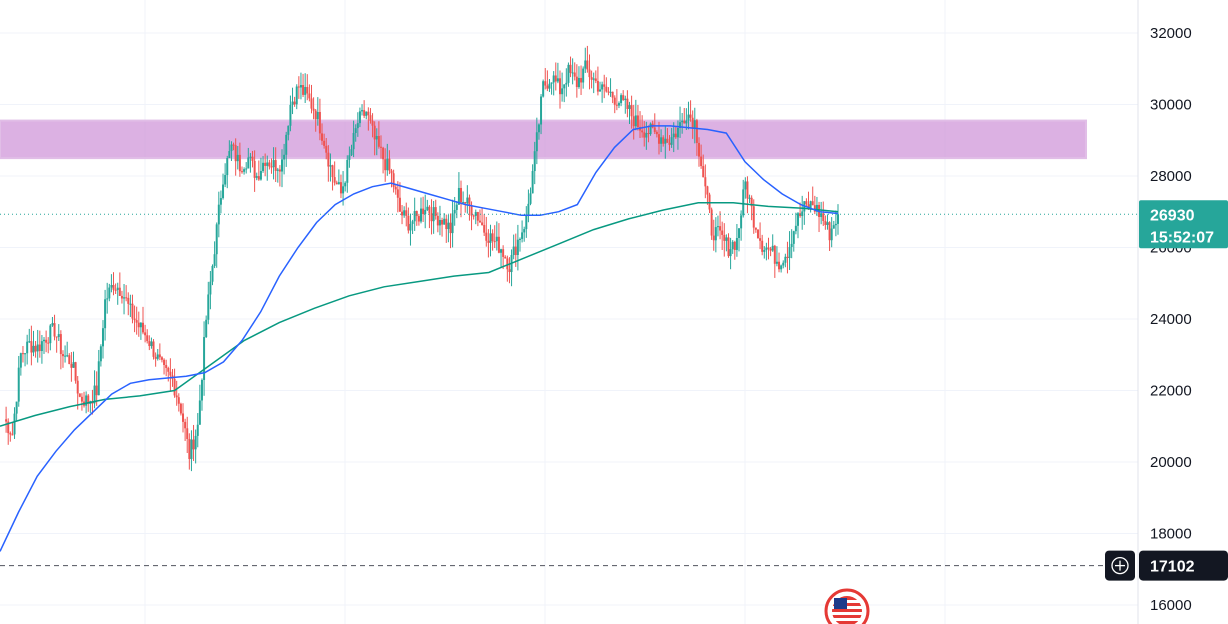  What do you see at coordinates (847, 606) in the screenshot?
I see `us-flag-icon` at bounding box center [847, 606].